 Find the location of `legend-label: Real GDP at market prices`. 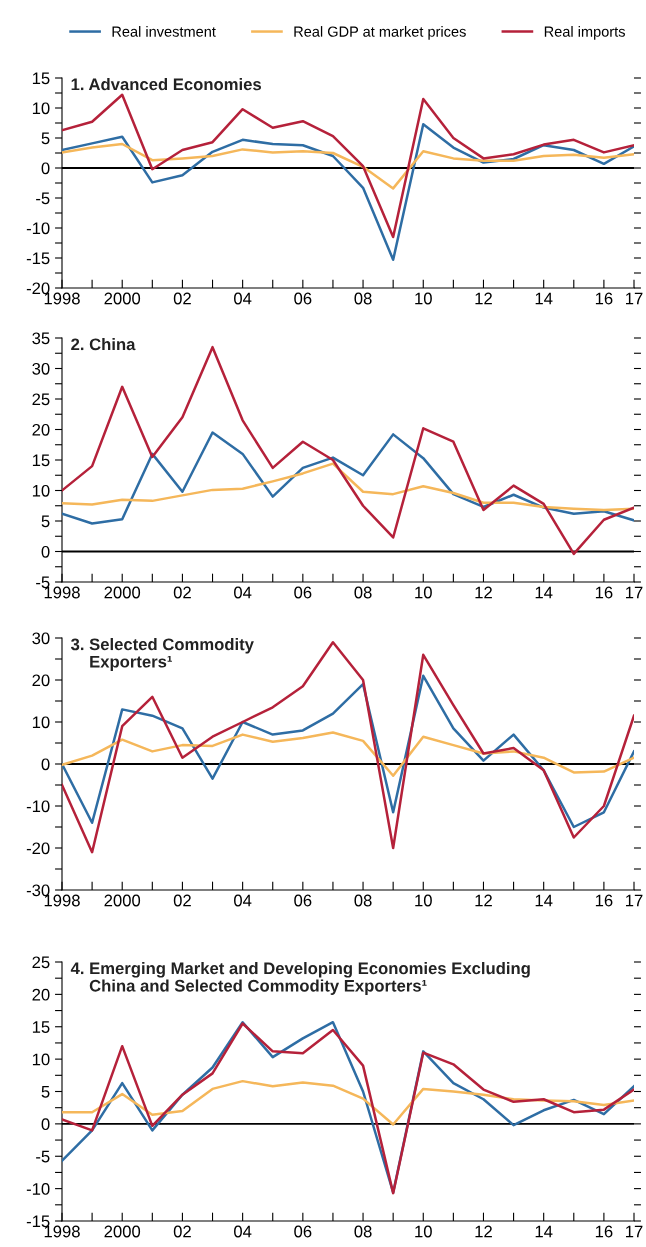

legend-label: Real GDP at market prices is located at coordinates (380, 33).